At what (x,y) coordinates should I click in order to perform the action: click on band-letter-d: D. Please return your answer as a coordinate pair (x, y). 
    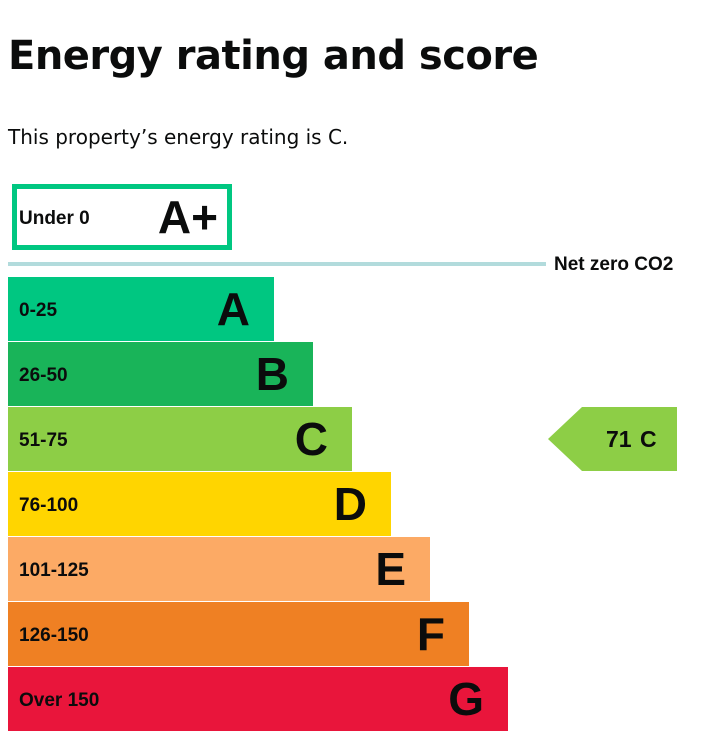
    Looking at the image, I should click on (350, 504).